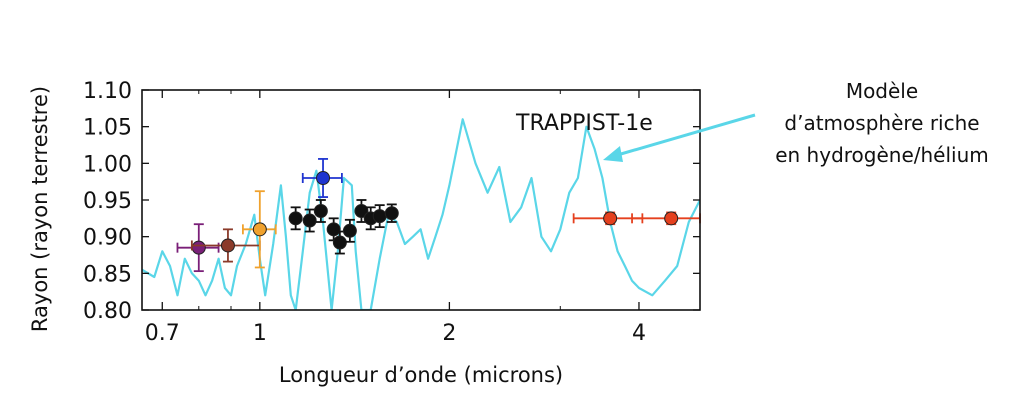 This screenshot has width=1024, height=404. Describe the element at coordinates (449, 333) in the screenshot. I see `x-tick-label-2: 2` at that location.